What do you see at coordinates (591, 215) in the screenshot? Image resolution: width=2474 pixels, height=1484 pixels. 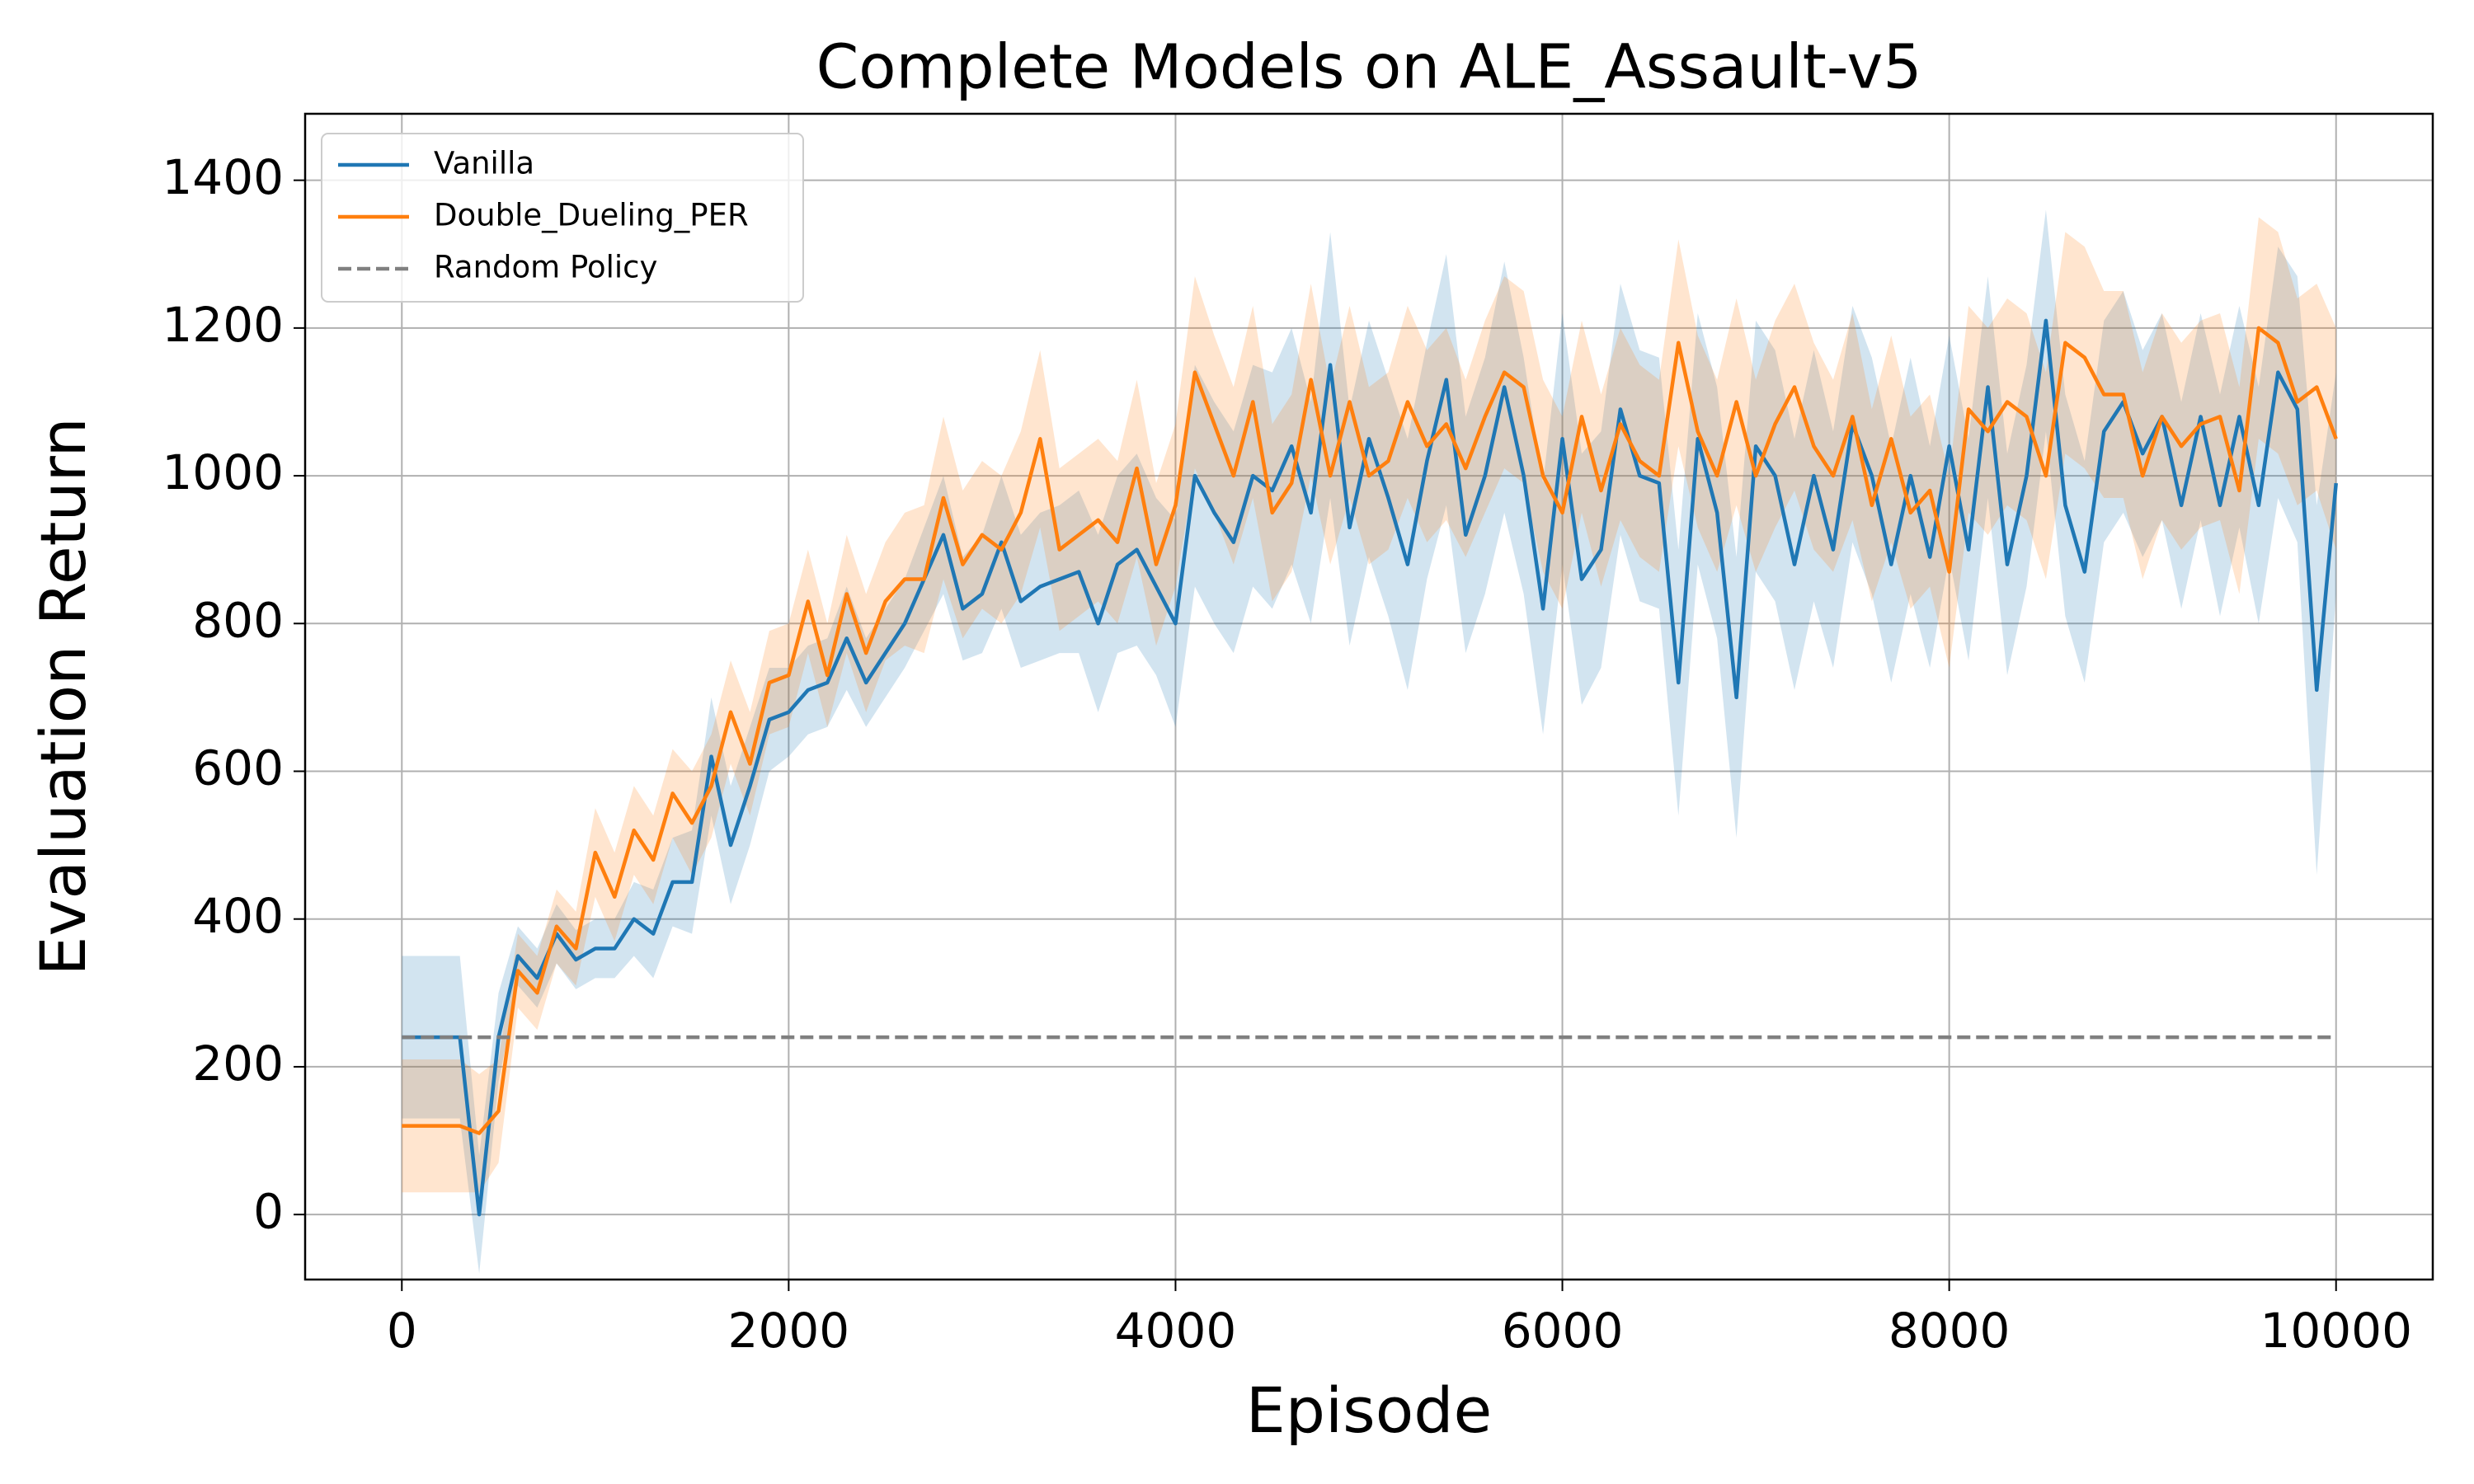 I see `legend-label: Double_Dueling_PER` at bounding box center [591, 215].